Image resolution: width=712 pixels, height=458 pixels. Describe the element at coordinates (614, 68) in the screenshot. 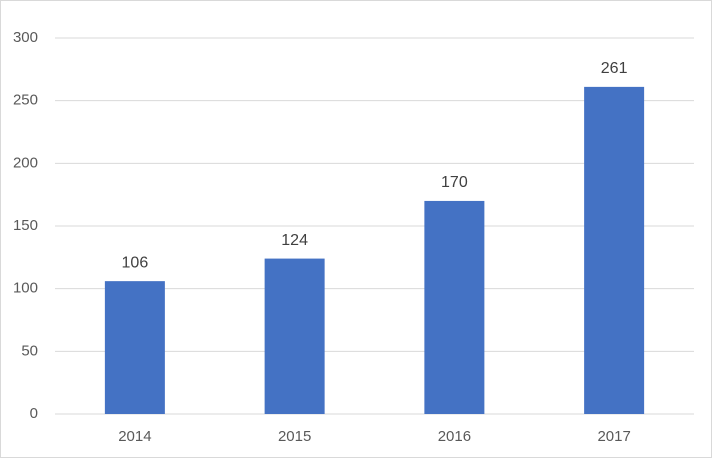

I see `data-label: 261` at that location.